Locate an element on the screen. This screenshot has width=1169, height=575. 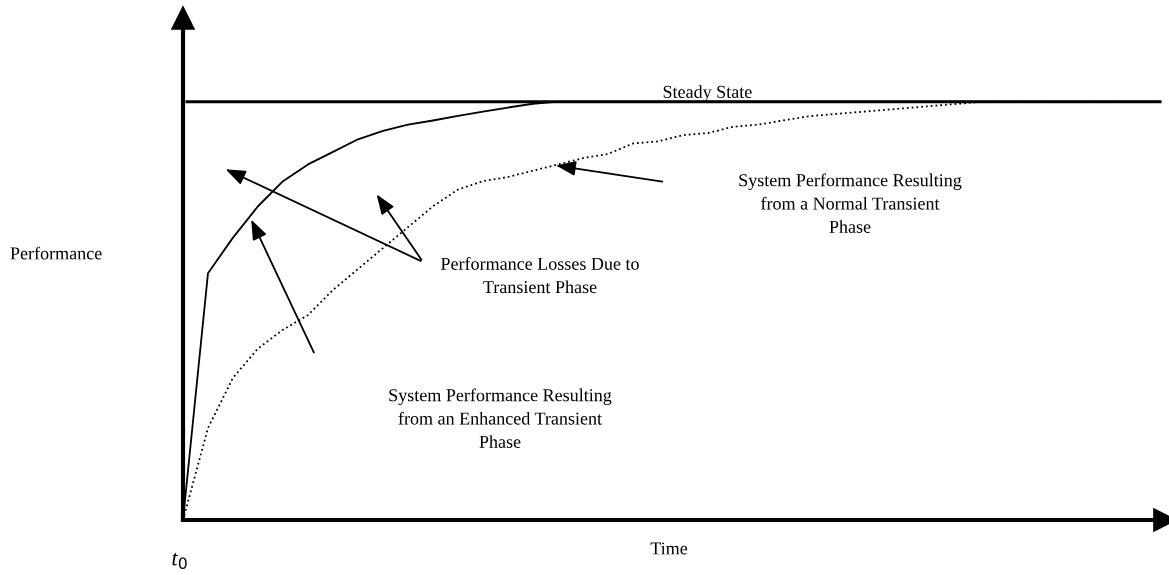
annotation: System Performance Resulting from a Normal Transient Phase is located at coordinates (850, 203).